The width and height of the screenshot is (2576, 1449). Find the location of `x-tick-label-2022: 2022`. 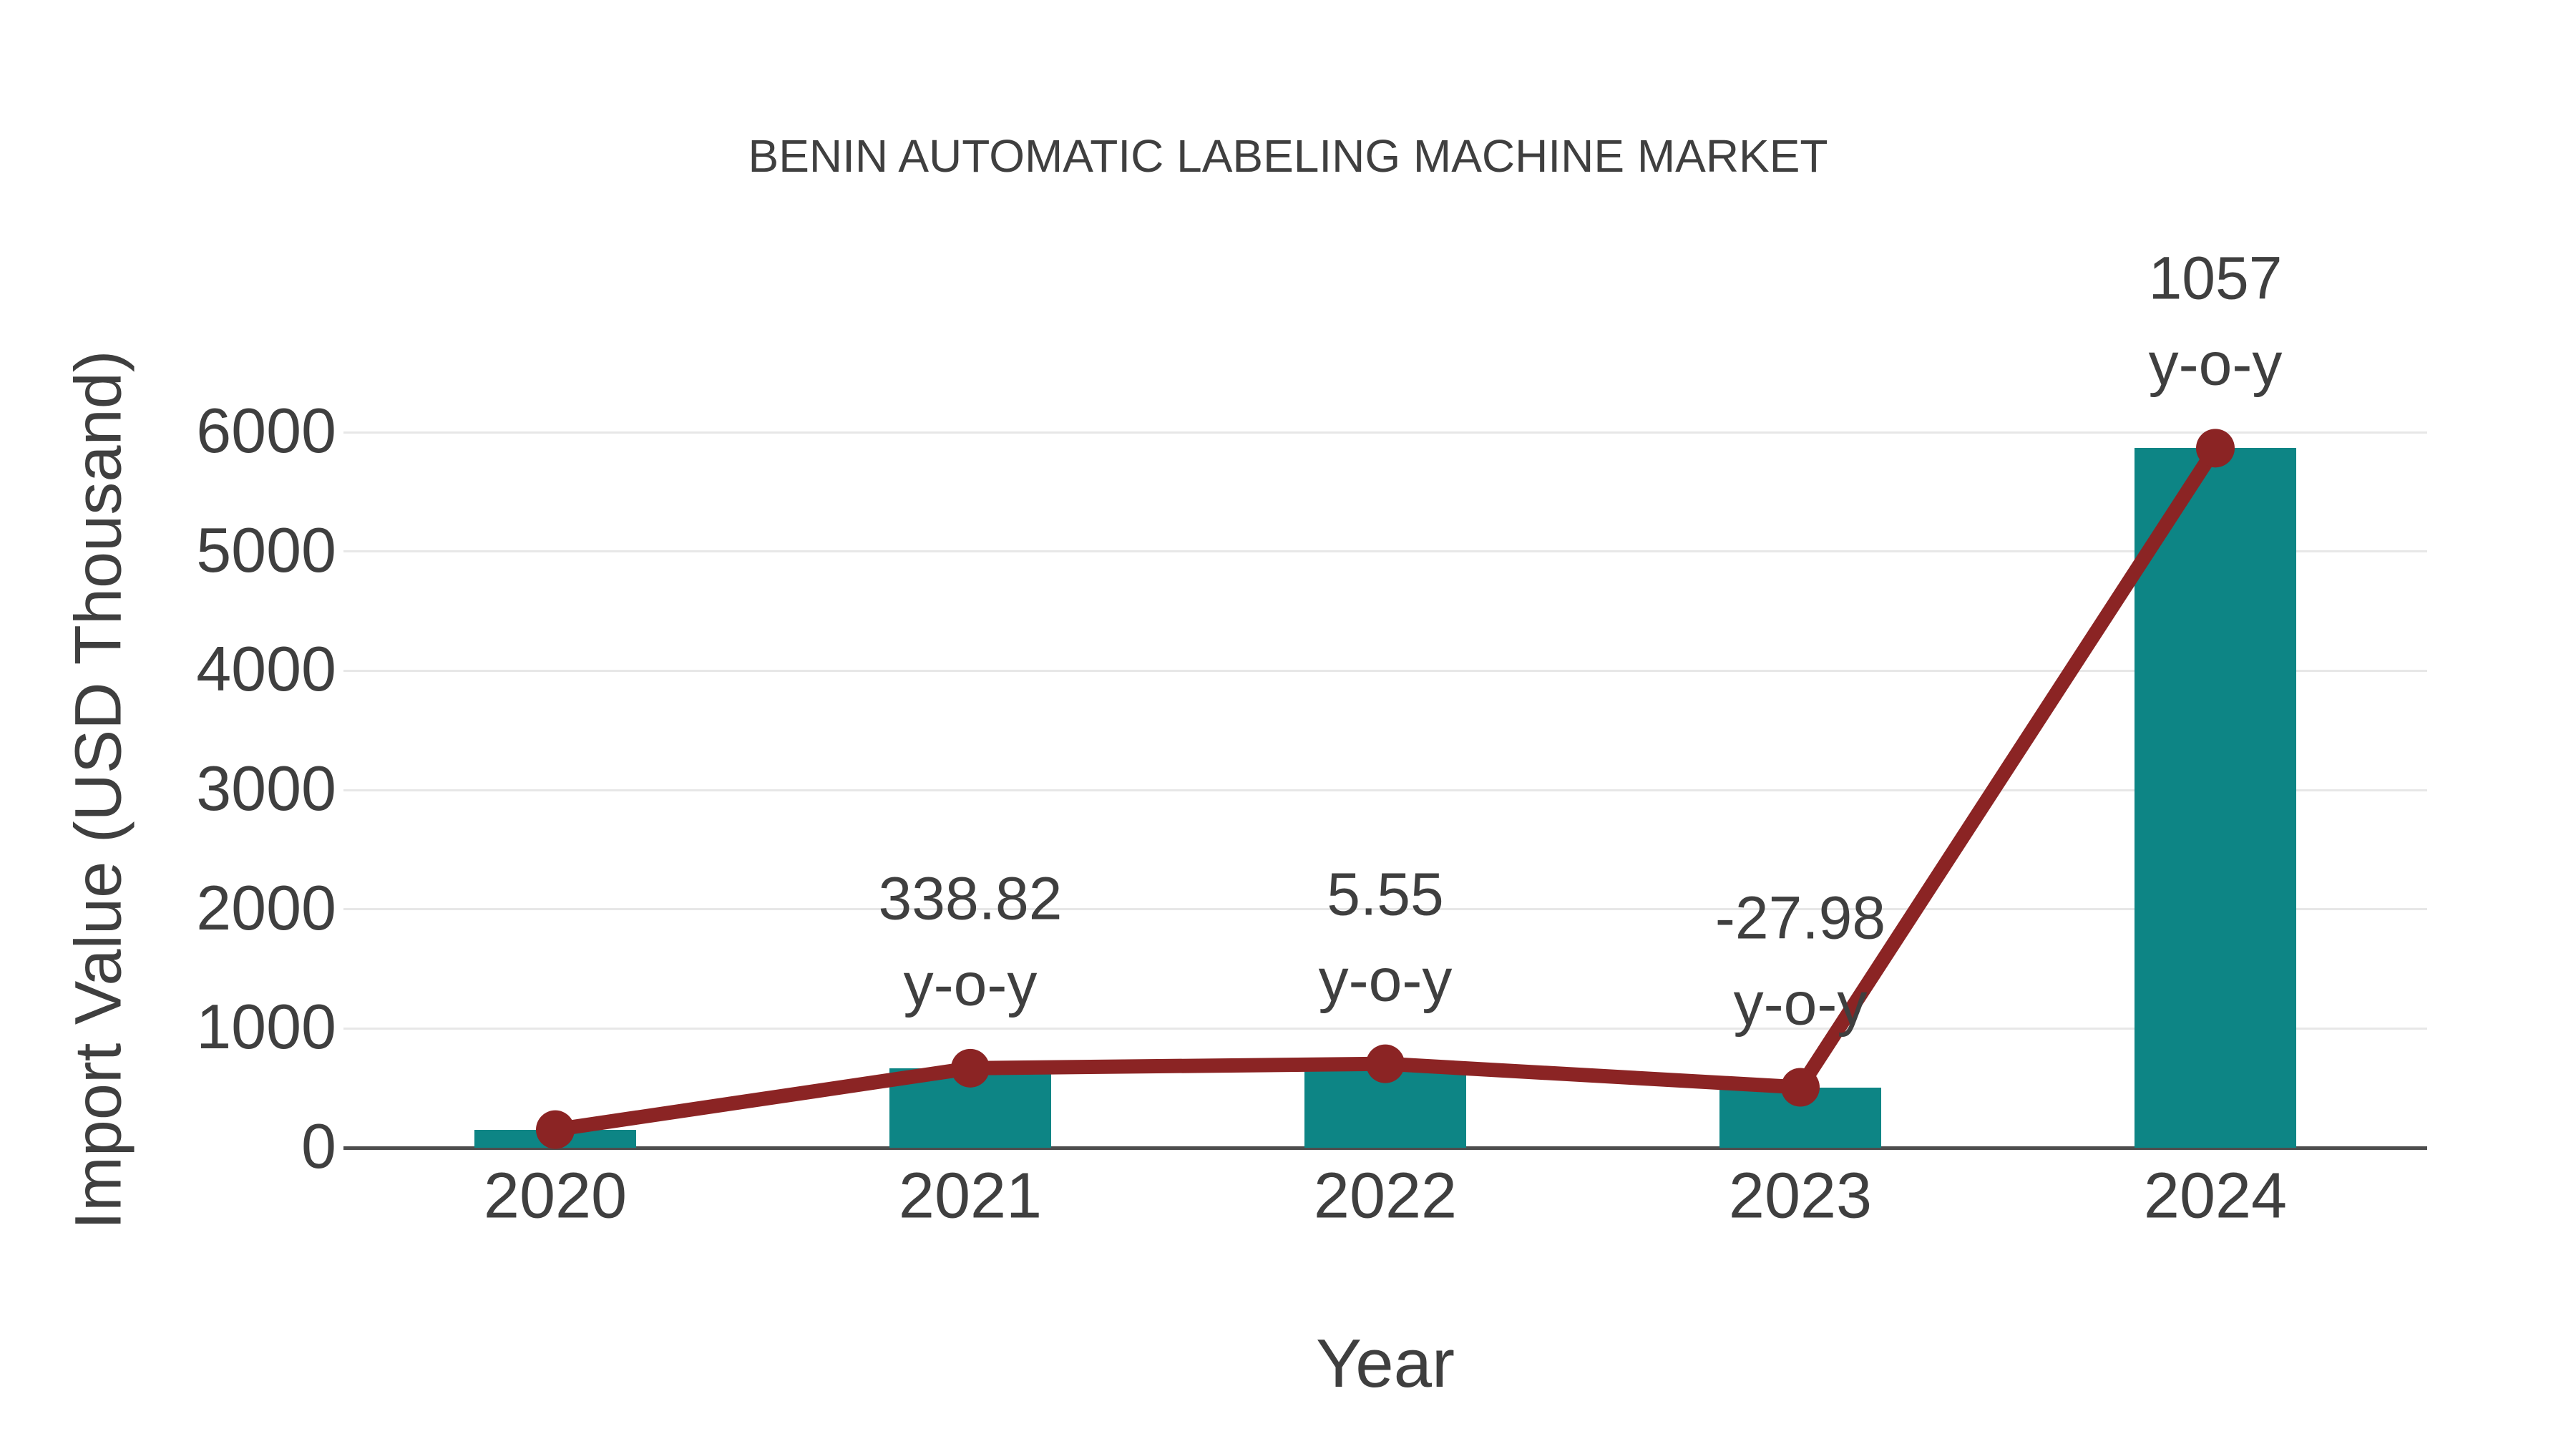

x-tick-label-2022: 2022 is located at coordinates (1385, 1196).